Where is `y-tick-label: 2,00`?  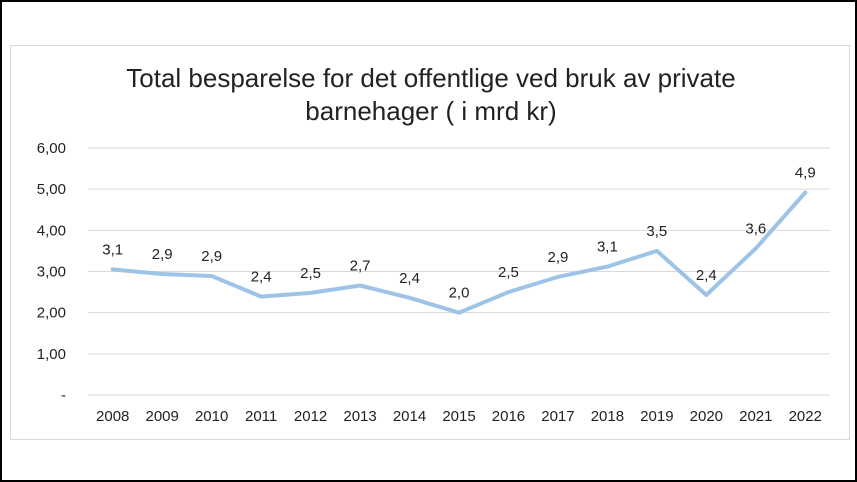 y-tick-label: 2,00 is located at coordinates (51, 313).